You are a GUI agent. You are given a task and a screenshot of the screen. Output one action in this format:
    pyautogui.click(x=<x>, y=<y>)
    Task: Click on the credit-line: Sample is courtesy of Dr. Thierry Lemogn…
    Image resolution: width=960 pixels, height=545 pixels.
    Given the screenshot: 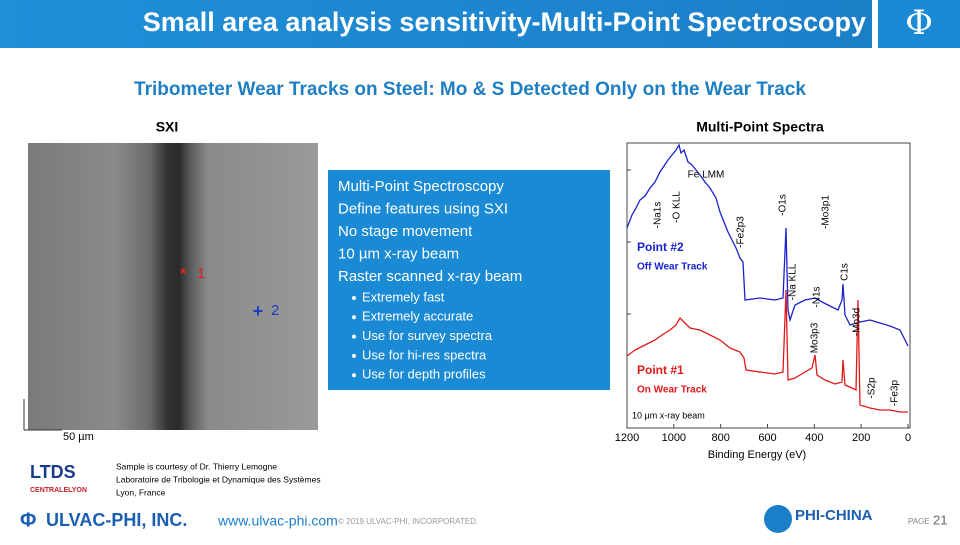 What is the action you would take?
    pyautogui.click(x=196, y=466)
    